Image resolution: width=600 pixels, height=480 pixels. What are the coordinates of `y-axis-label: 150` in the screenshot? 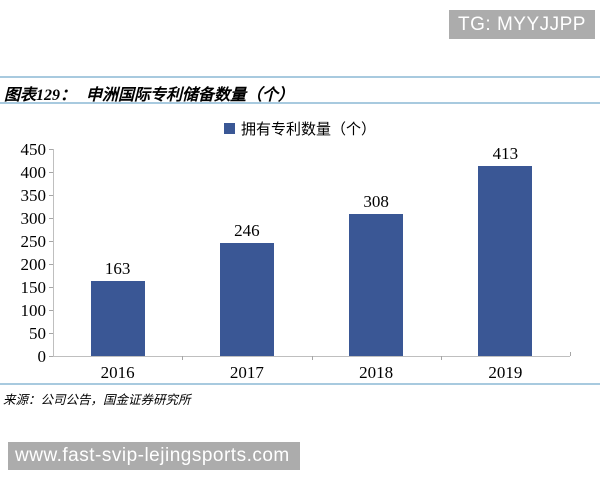 It's located at (33, 287).